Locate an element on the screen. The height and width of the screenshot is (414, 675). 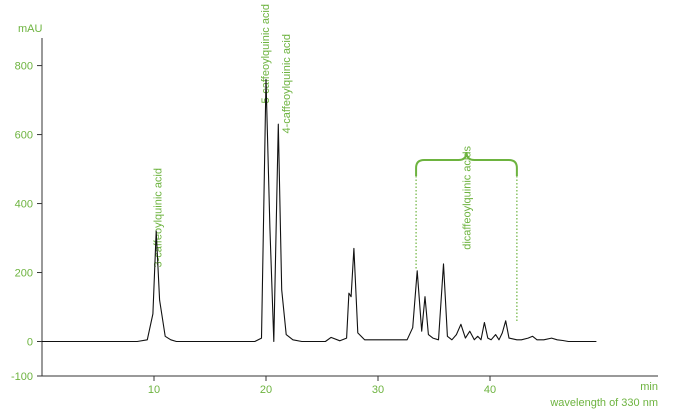
y-tick-label: 800 is located at coordinates (24, 67).